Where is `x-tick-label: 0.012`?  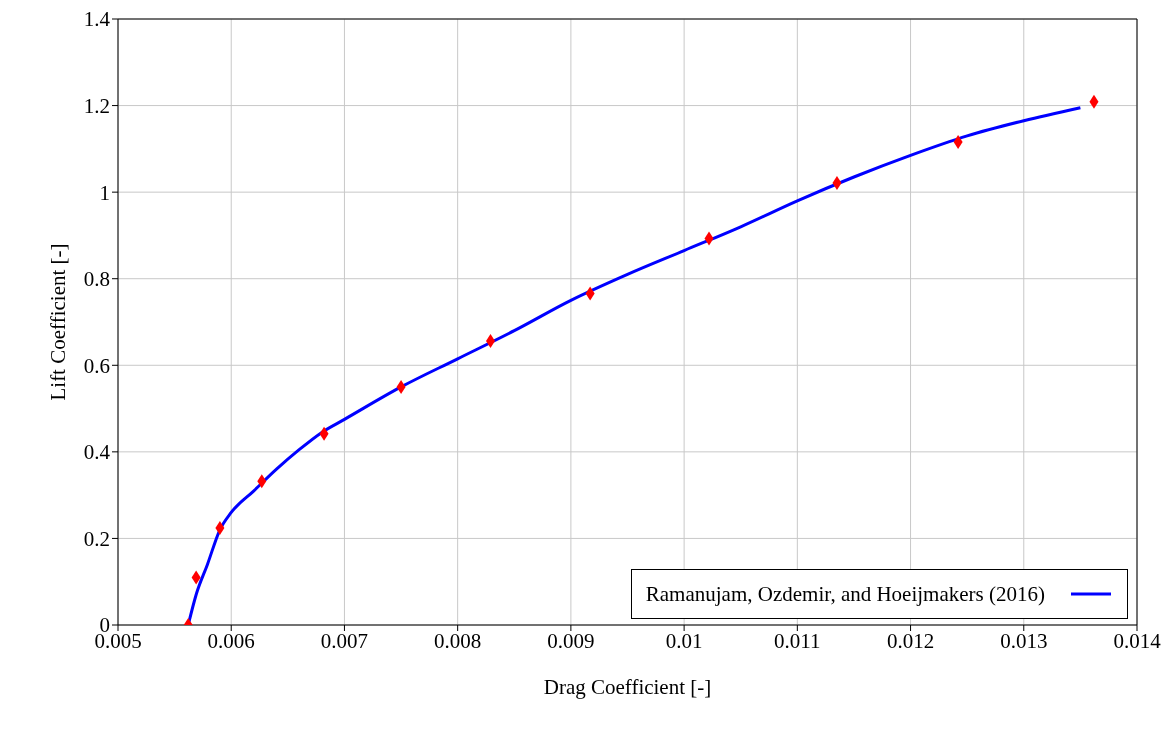 x-tick-label: 0.012 is located at coordinates (910, 640).